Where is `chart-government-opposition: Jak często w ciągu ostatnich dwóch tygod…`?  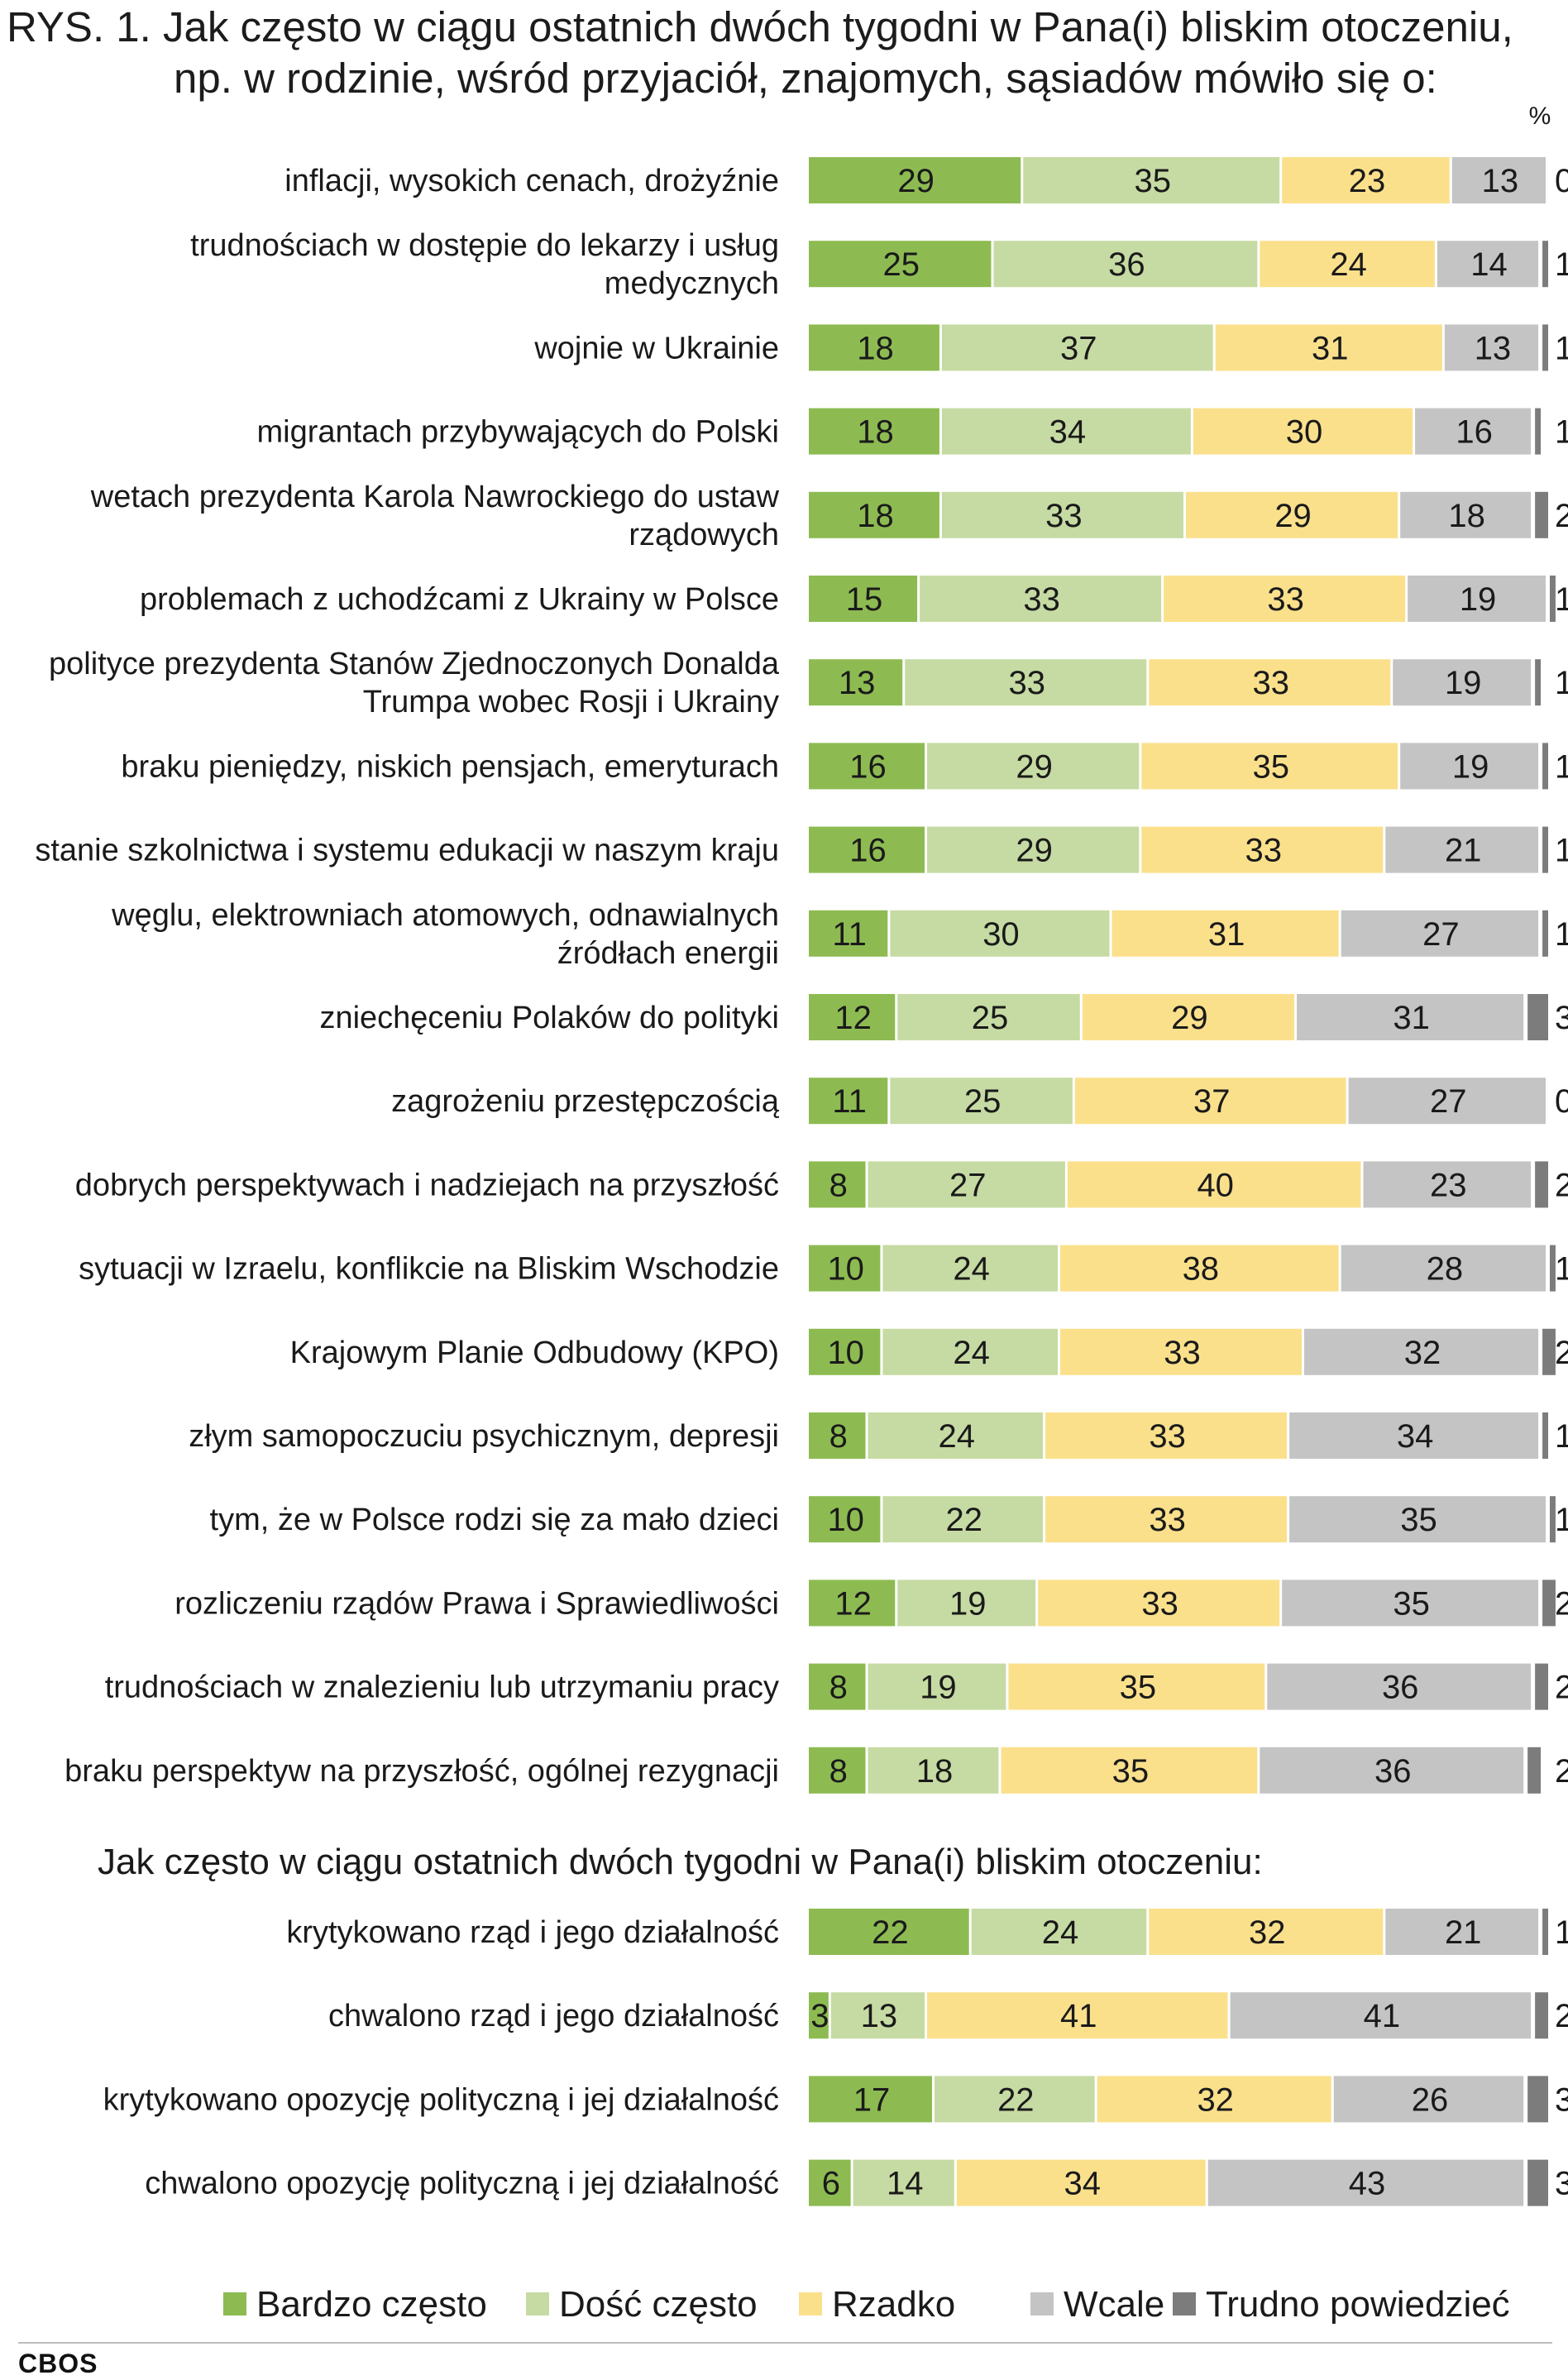 chart-government-opposition: Jak często w ciągu ostatnich dwóch tygod… is located at coordinates (833, 2024).